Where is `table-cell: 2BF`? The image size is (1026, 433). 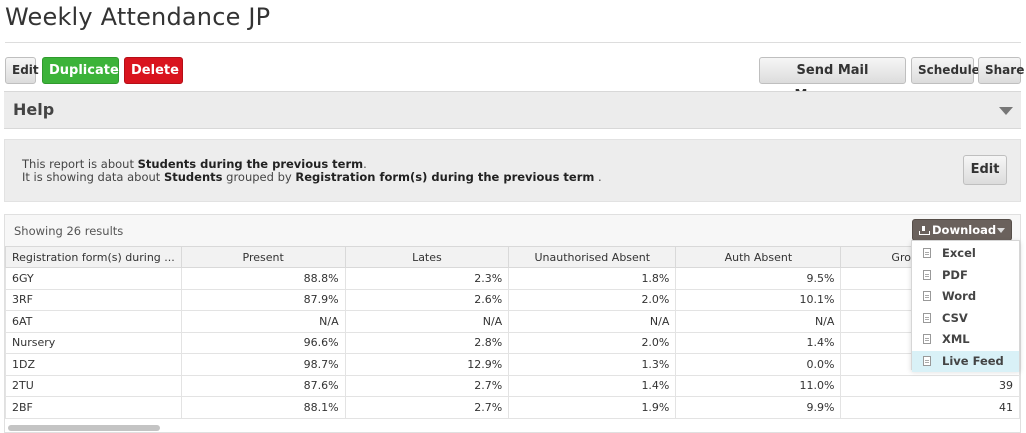
table-cell: 2BF is located at coordinates (93, 407).